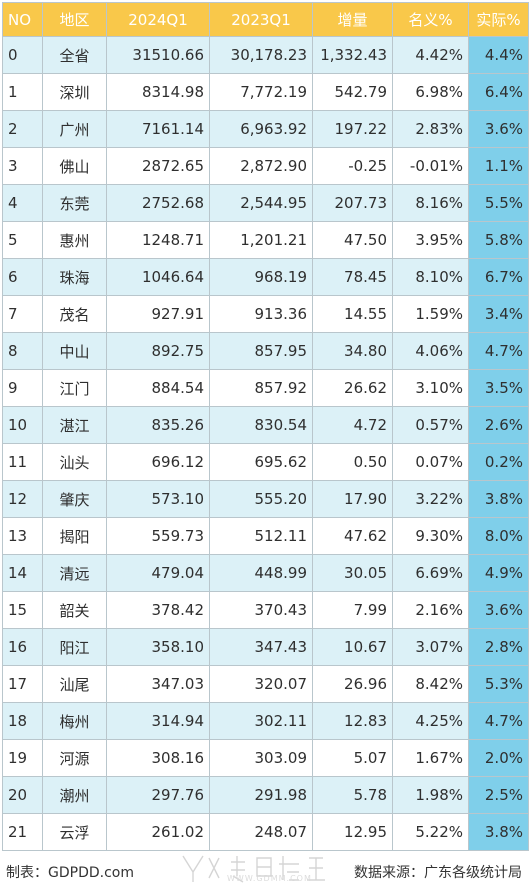 The height and width of the screenshot is (890, 530). Describe the element at coordinates (261, 19) in the screenshot. I see `header-2023q1: 2023Q1` at that location.